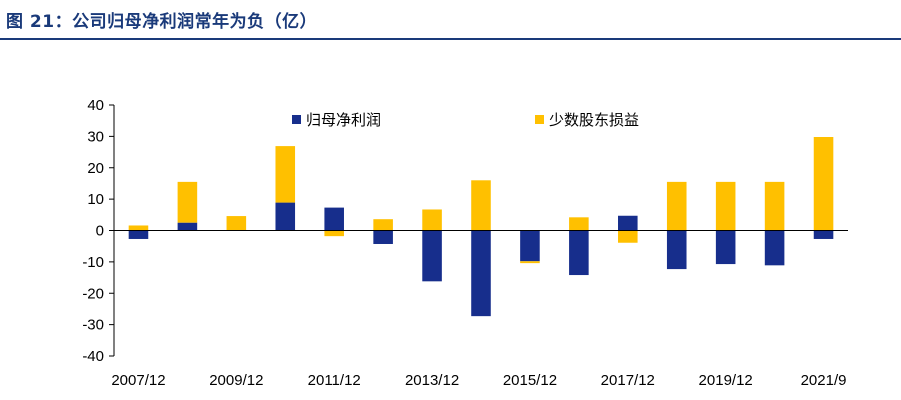 This screenshot has width=901, height=400. Describe the element at coordinates (95, 168) in the screenshot. I see `y-tick-label: 20` at that location.